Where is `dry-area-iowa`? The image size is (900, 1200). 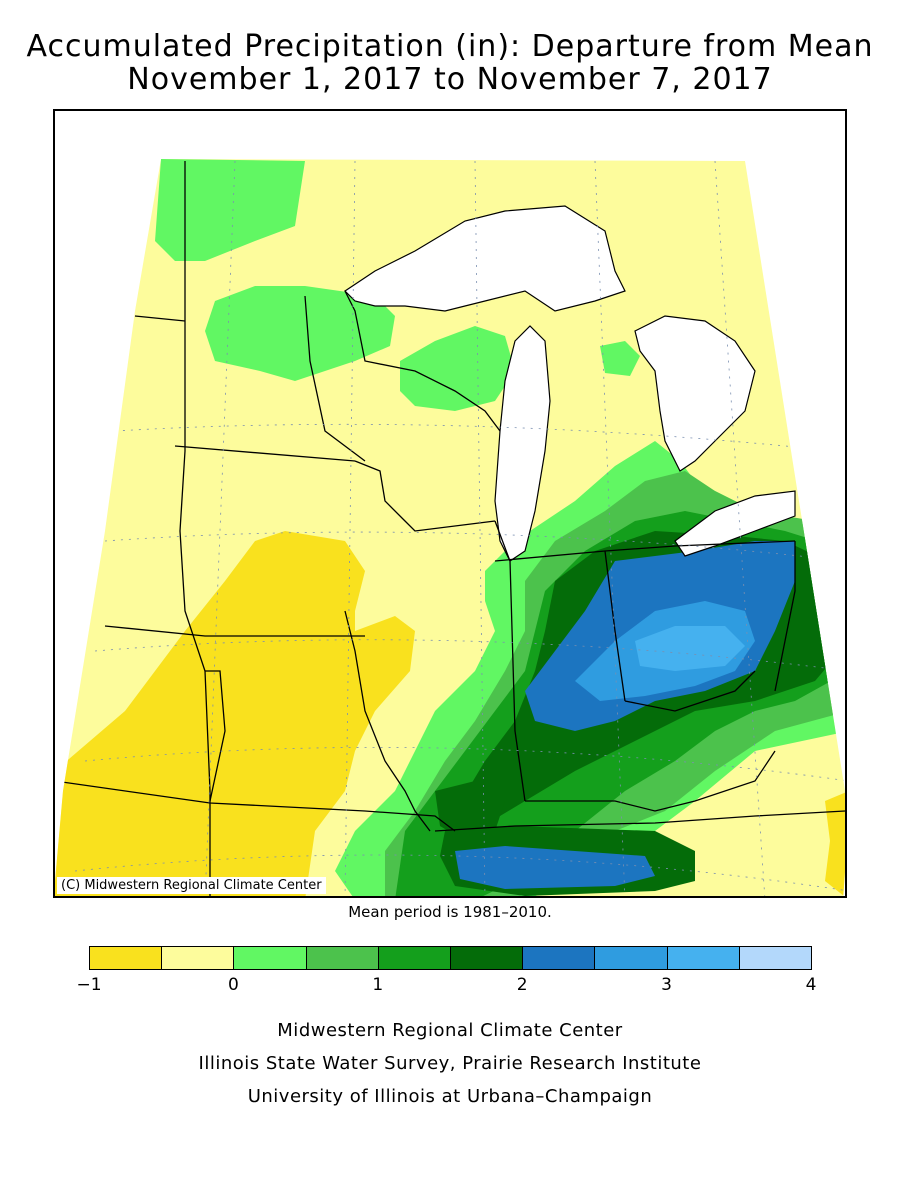
dry-area-iowa is located at coordinates (235, 713).